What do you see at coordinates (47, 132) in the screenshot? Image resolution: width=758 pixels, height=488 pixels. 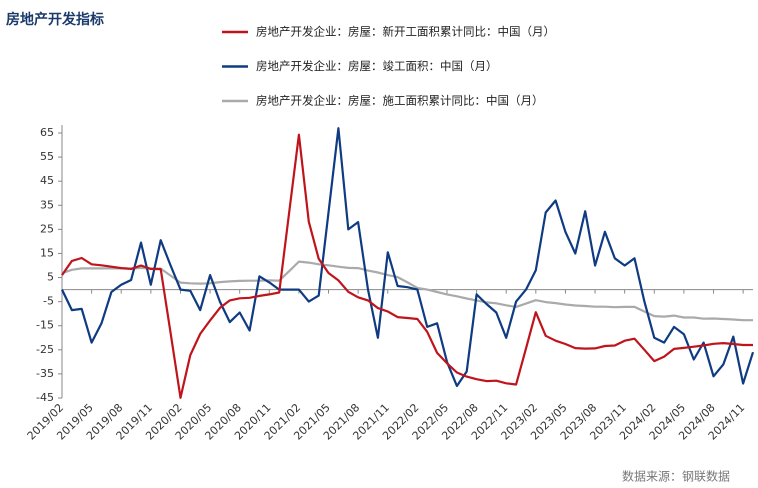 I see `y-tick-label: 65` at bounding box center [47, 132].